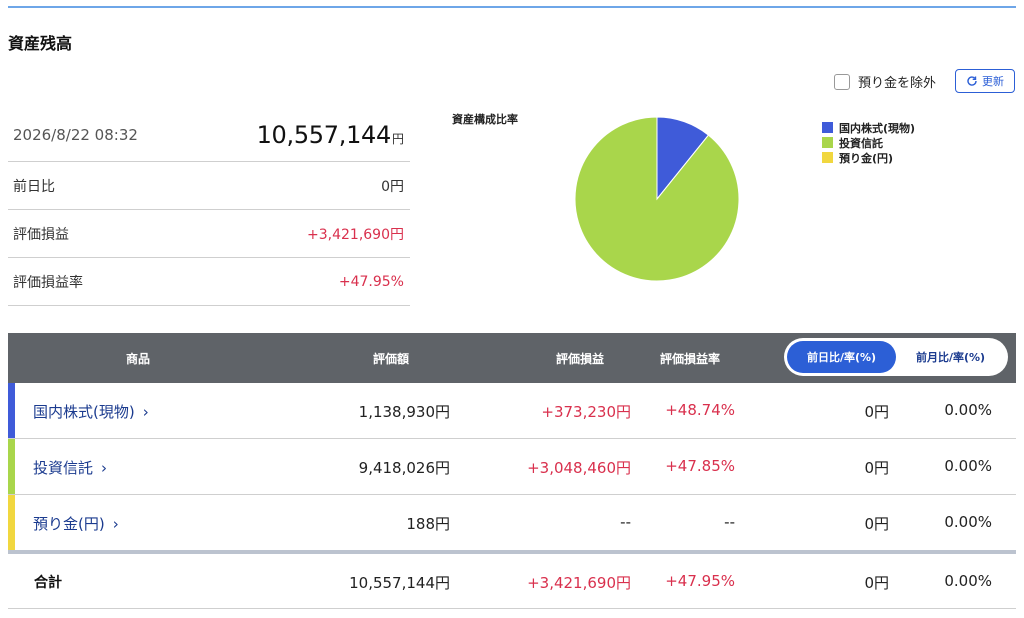 The width and height of the screenshot is (1024, 618). I want to click on cell-value: 9,418,026円, so click(404, 468).